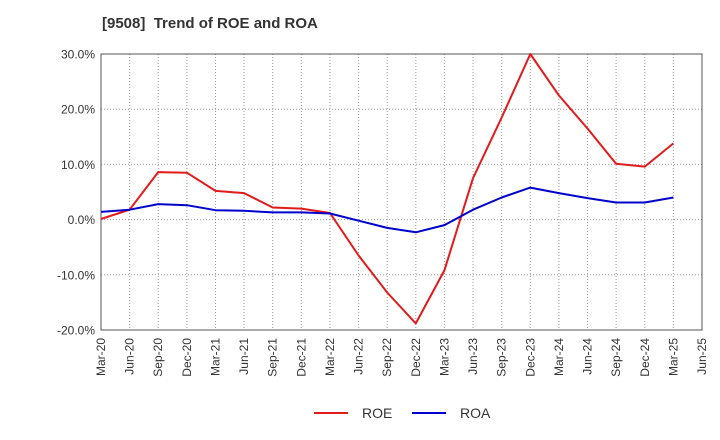  Describe the element at coordinates (76, 331) in the screenshot. I see `y-tick-label: -20.0%` at that location.